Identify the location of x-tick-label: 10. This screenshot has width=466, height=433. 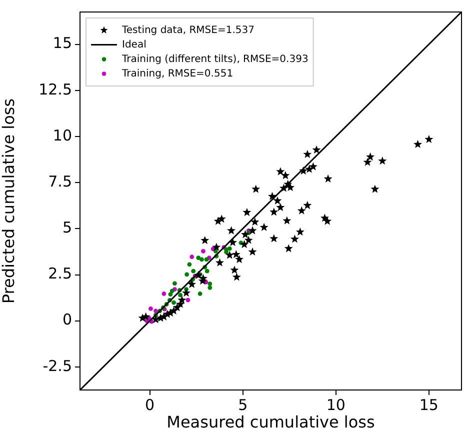
(336, 405).